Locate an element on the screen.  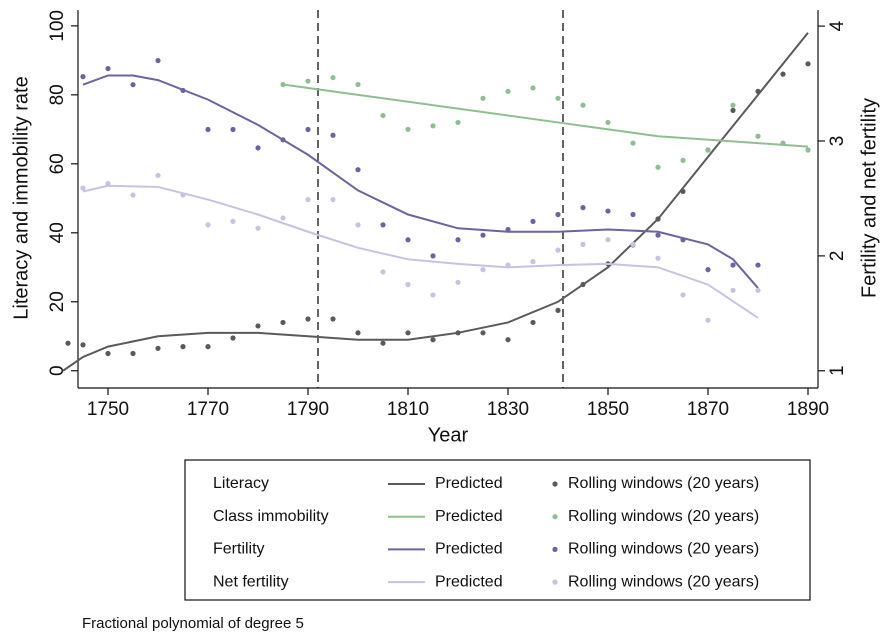
y-tick-label: 100 is located at coordinates (57, 26).